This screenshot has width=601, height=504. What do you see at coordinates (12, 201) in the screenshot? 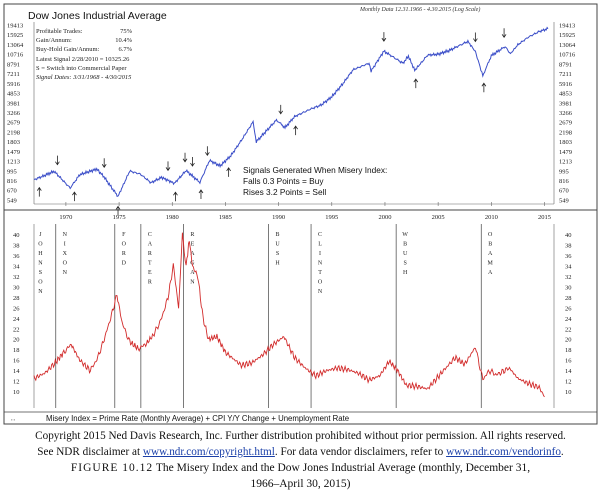
I see `djia-y-tick-left: 549` at bounding box center [12, 201].